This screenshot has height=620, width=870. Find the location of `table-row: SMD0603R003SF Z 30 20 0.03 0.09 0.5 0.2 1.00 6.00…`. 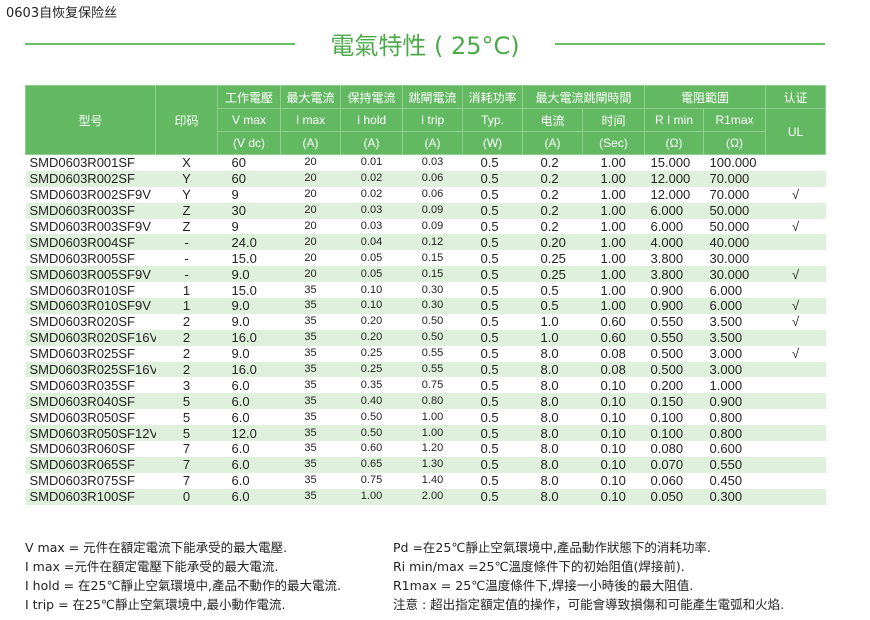

table-row: SMD0603R003SF Z 30 20 0.03 0.09 0.5 0.2 1.00 6.00… is located at coordinates (425, 210).